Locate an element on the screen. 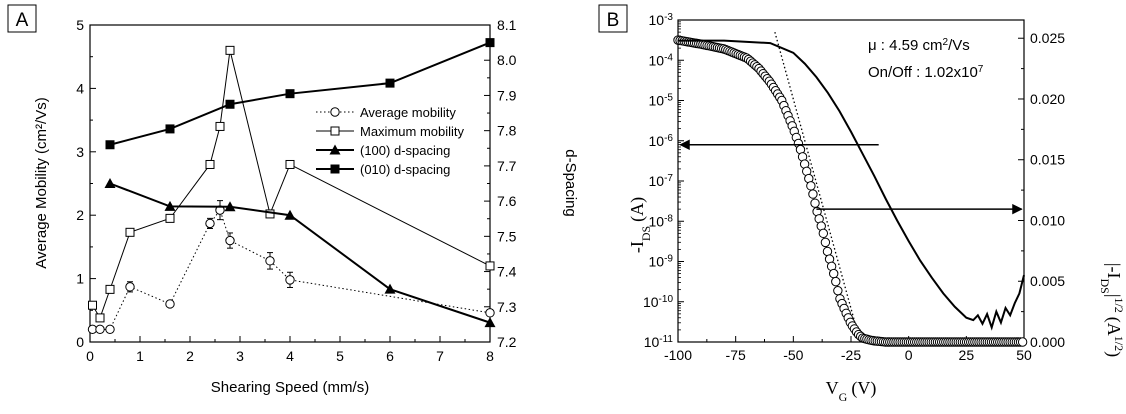 This screenshot has height=414, width=1126. mobility-annotation: μ : 4.59 cm2/Vs is located at coordinates (919, 46).